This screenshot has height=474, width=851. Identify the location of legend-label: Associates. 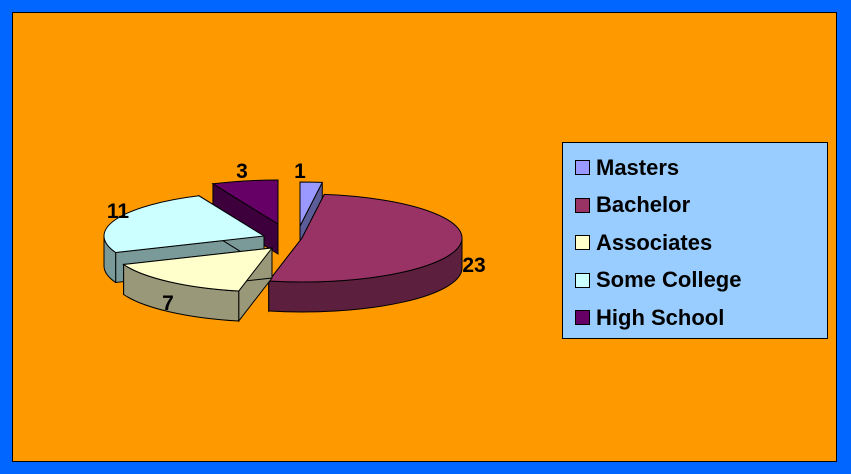
(654, 242).